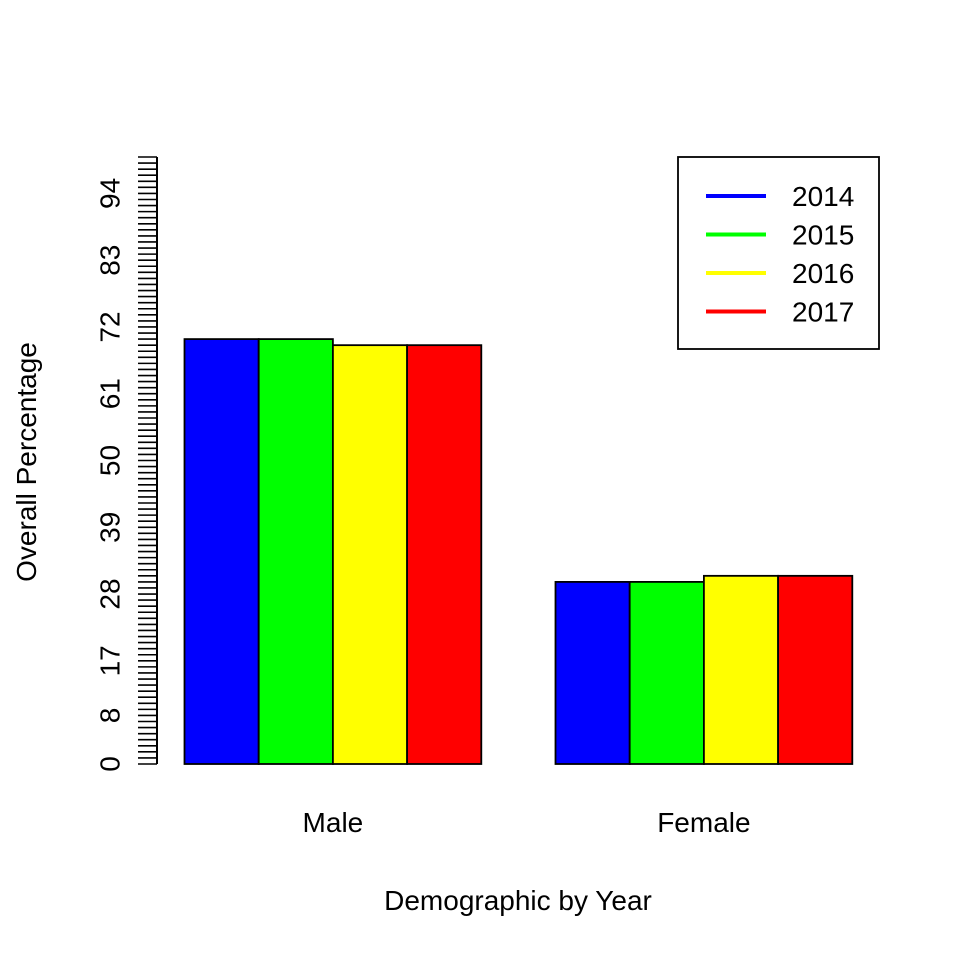 The width and height of the screenshot is (960, 960). I want to click on bar-male-2017, so click(444, 554).